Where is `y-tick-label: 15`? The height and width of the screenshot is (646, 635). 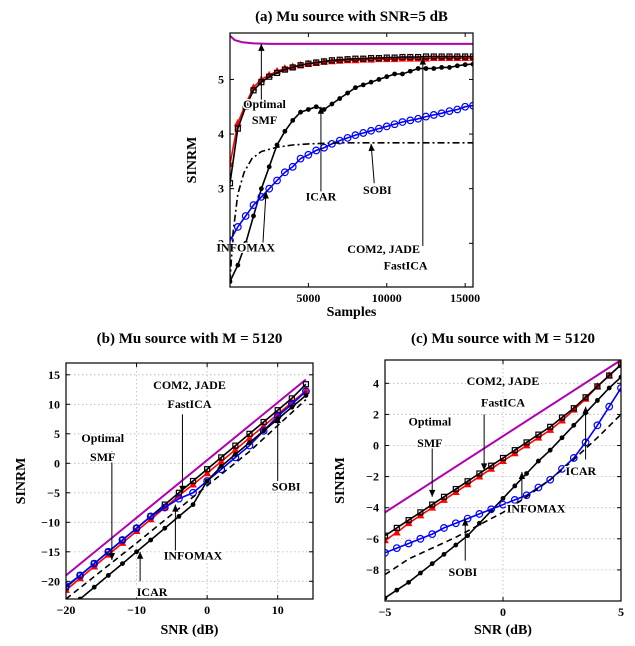
y-tick-label: 15 is located at coordinates (54, 375).